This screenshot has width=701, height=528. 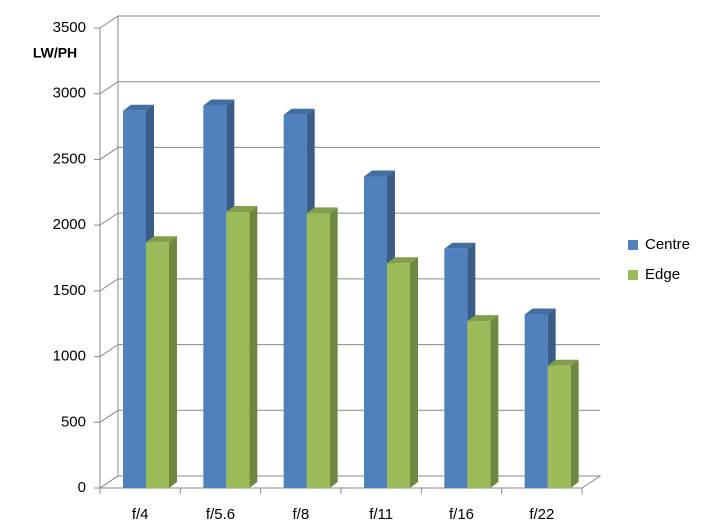 I want to click on y-tick-label: 2000, so click(x=69, y=224).